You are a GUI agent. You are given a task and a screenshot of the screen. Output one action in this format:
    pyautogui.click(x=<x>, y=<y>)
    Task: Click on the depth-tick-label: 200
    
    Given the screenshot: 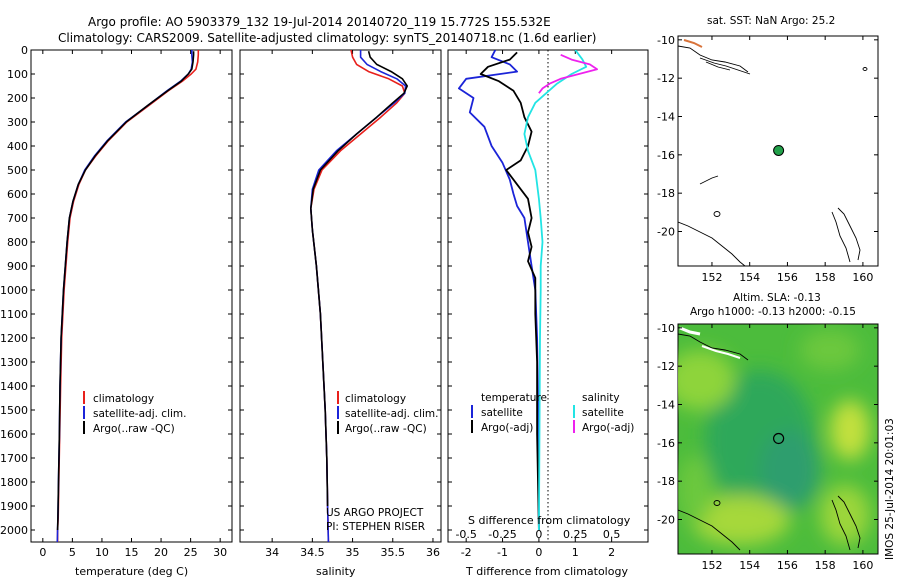 What is the action you would take?
    pyautogui.click(x=17, y=98)
    